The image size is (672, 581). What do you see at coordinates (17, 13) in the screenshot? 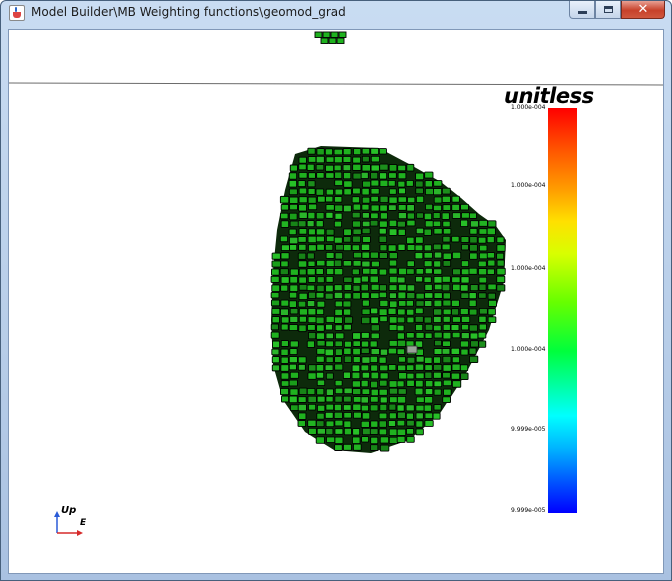
I see `java-icon` at bounding box center [17, 13].